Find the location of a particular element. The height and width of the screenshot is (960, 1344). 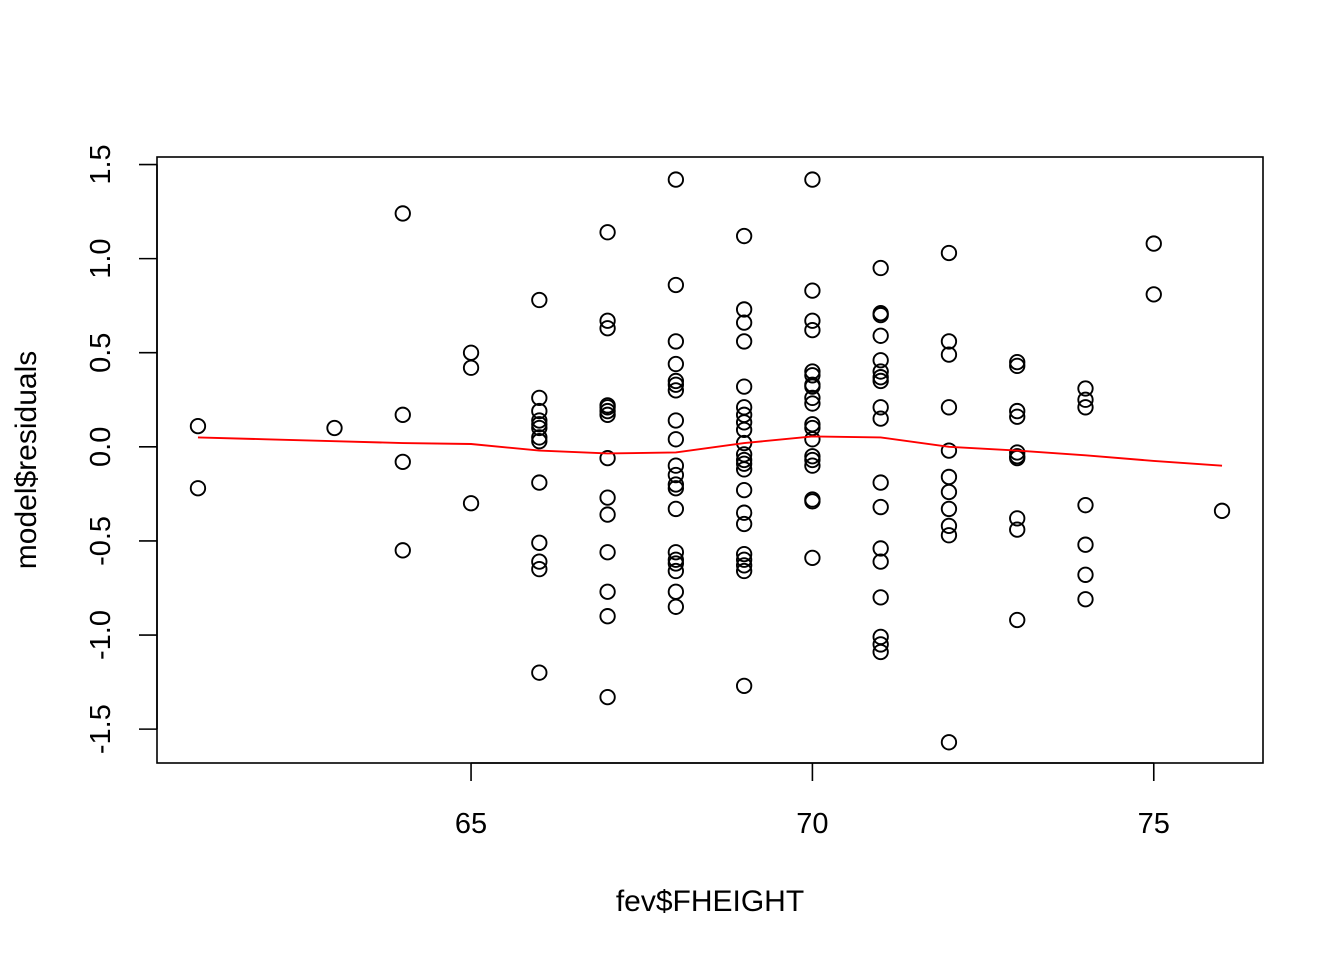

y-tick-label: -1.5 is located at coordinates (101, 729).